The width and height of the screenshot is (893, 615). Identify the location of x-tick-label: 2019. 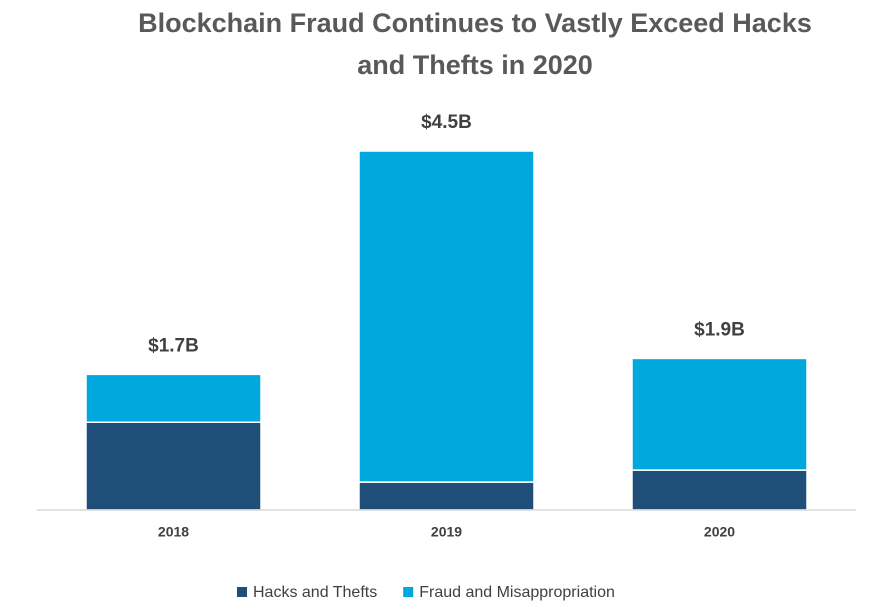
(446, 532).